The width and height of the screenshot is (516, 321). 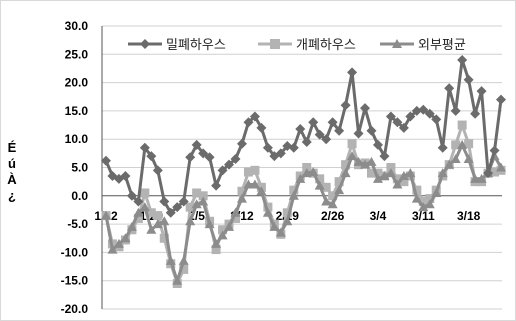 What do you see at coordinates (12, 179) in the screenshot?
I see `y-label-char: À` at bounding box center [12, 179].